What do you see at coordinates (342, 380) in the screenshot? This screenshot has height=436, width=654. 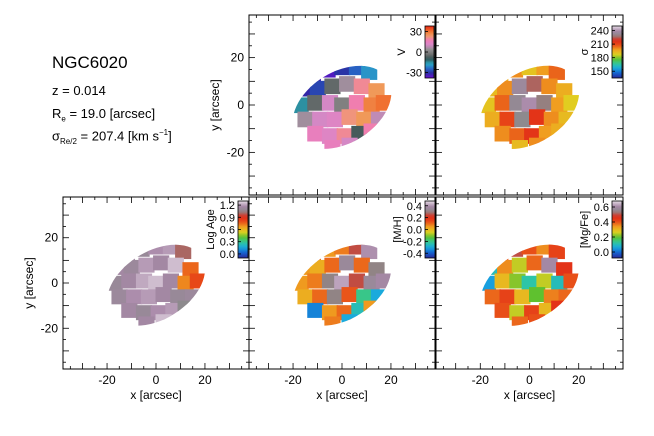 I see `metallicity-xtick-label: 0` at bounding box center [342, 380].